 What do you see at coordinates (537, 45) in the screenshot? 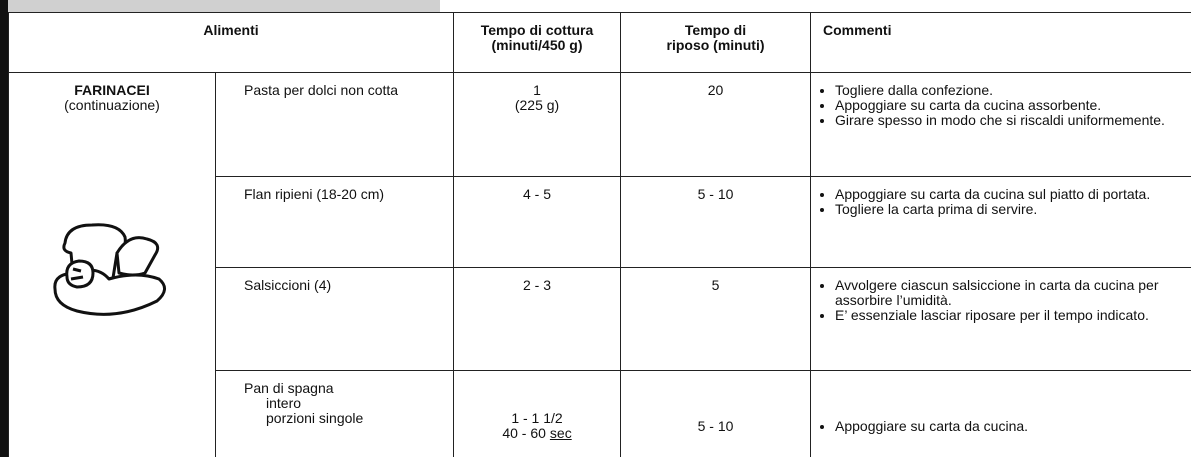
I see `text-line: (minuti/450 g)` at bounding box center [537, 45].